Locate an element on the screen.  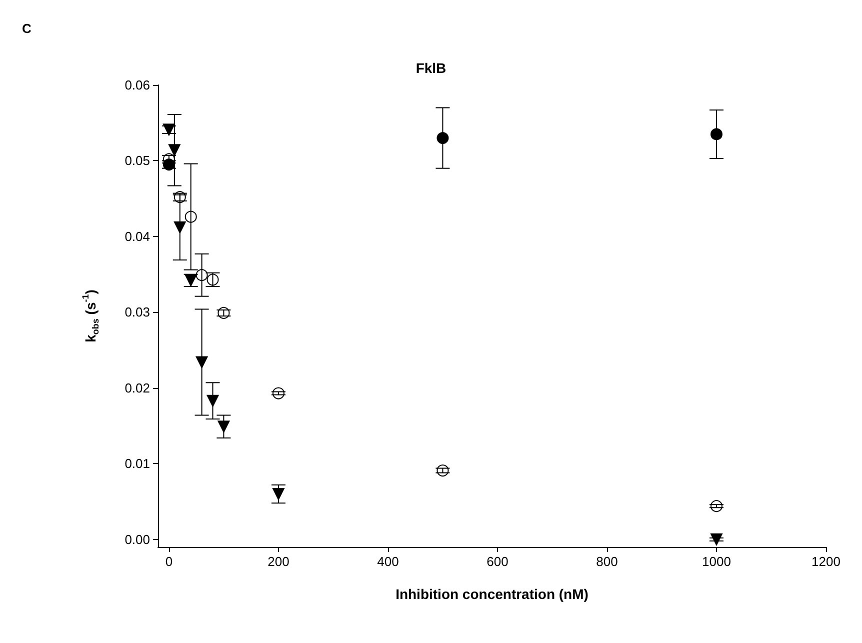
text: C is located at coordinates (27, 28).